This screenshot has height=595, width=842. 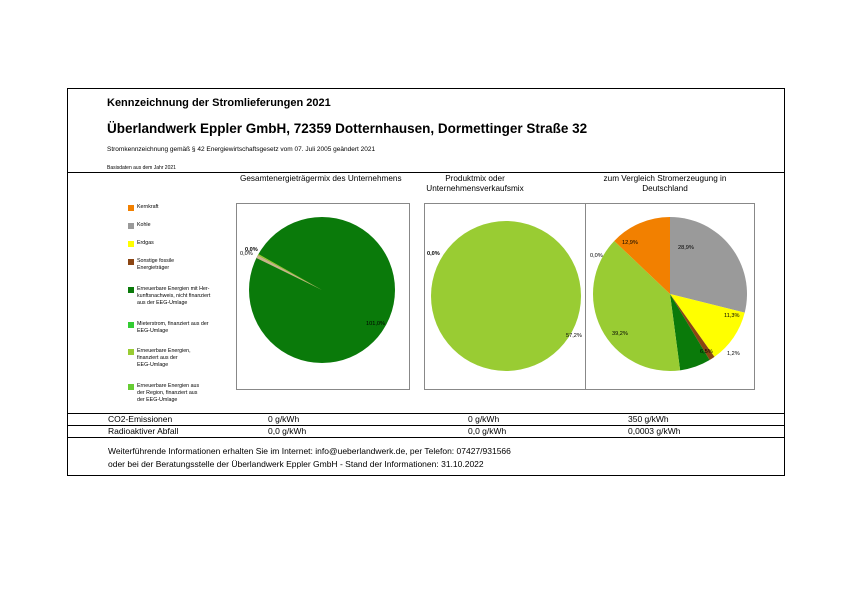 I want to click on legend-label-line: Erneuerbare Energien aus, so click(x=168, y=386).